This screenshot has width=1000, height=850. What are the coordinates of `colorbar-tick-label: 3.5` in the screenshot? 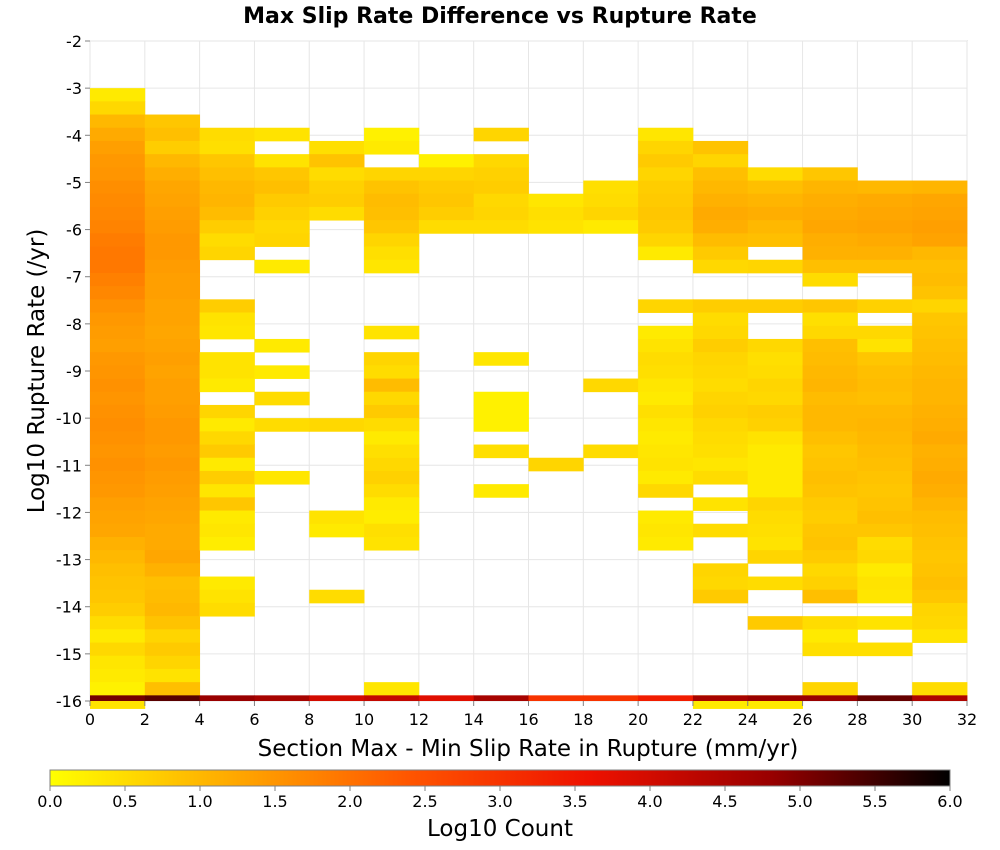 It's located at (574, 801).